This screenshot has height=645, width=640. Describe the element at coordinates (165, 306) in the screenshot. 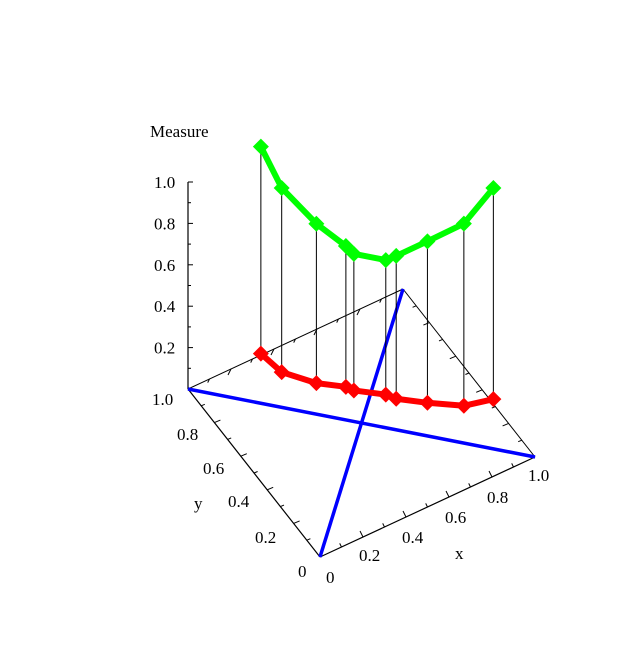

I see `z-tick-label: 0.4` at that location.